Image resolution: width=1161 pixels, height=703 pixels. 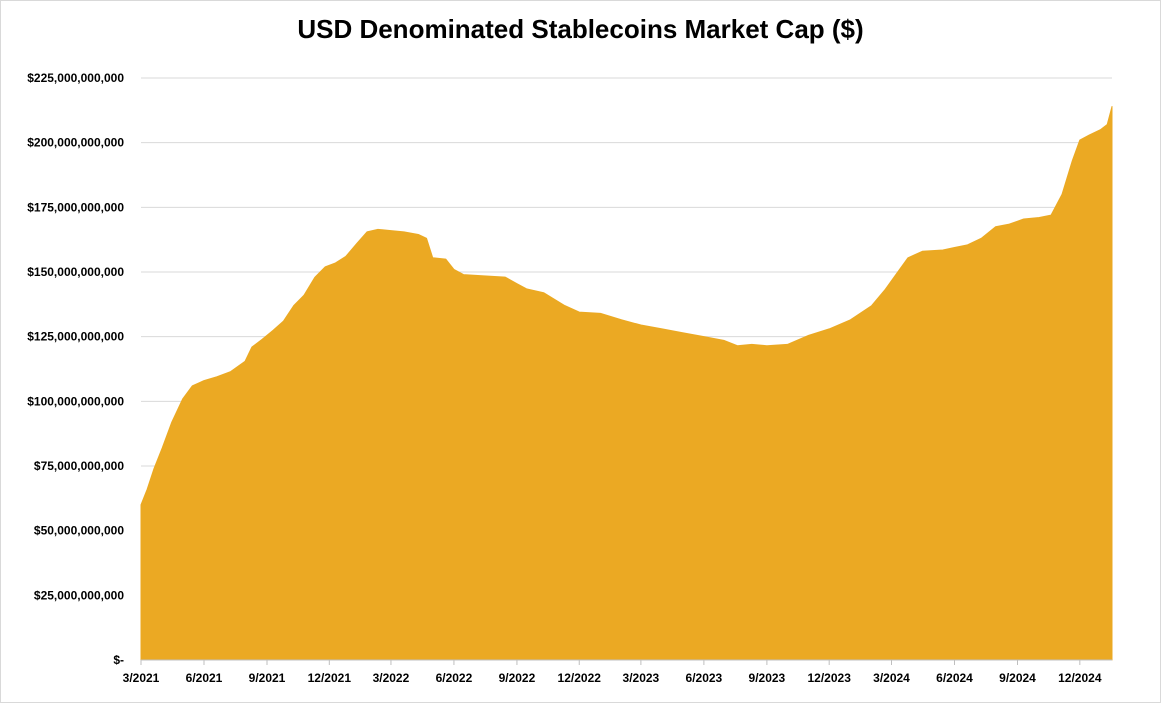 I want to click on x-tick-label: 12/2021, so click(x=330, y=678).